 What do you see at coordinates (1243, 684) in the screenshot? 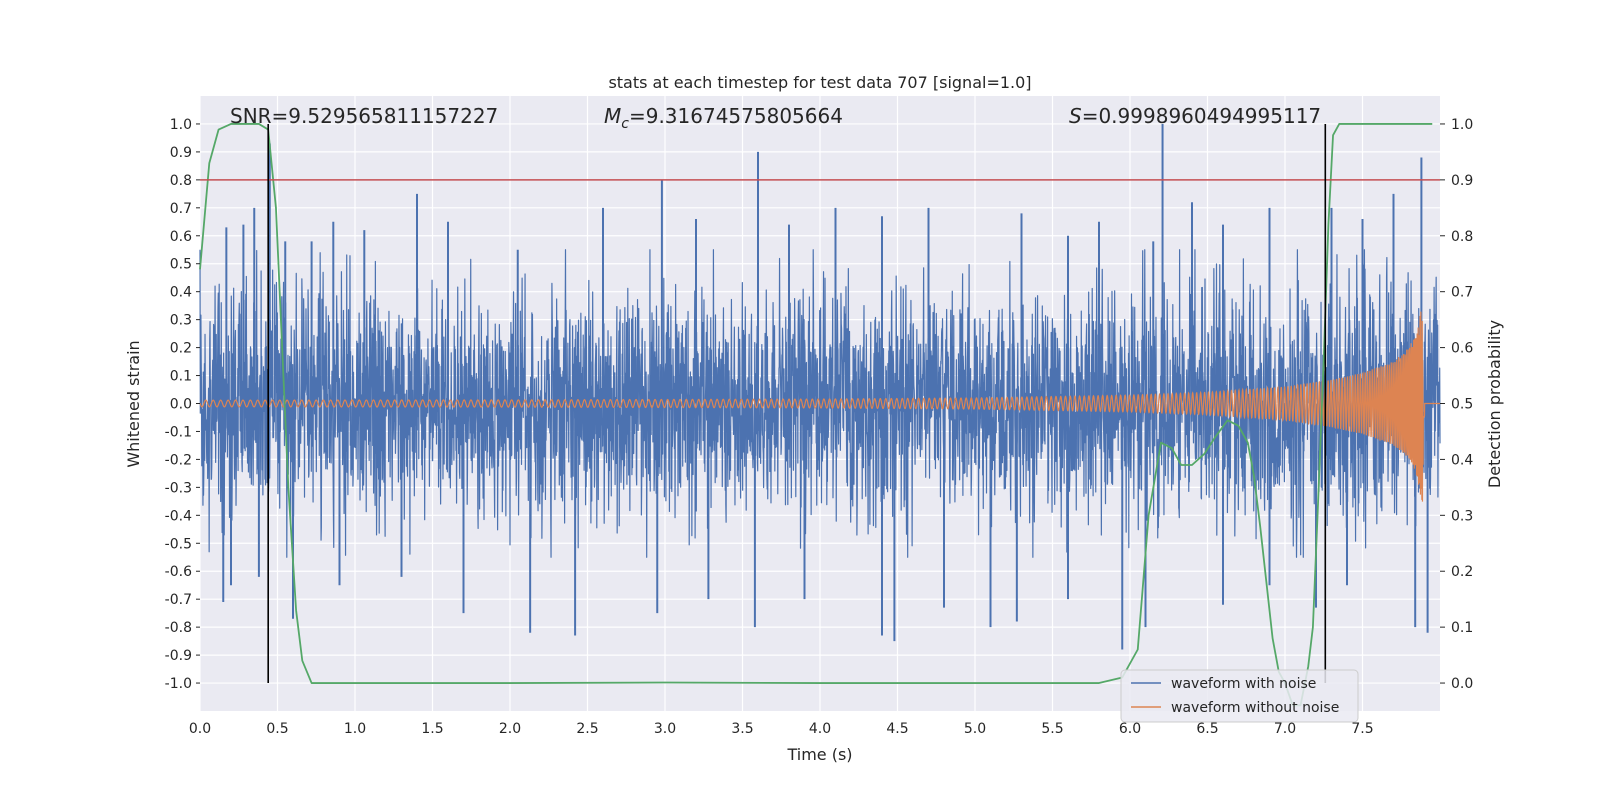
I see `legend-label-noise: waveform with noise` at bounding box center [1243, 684].